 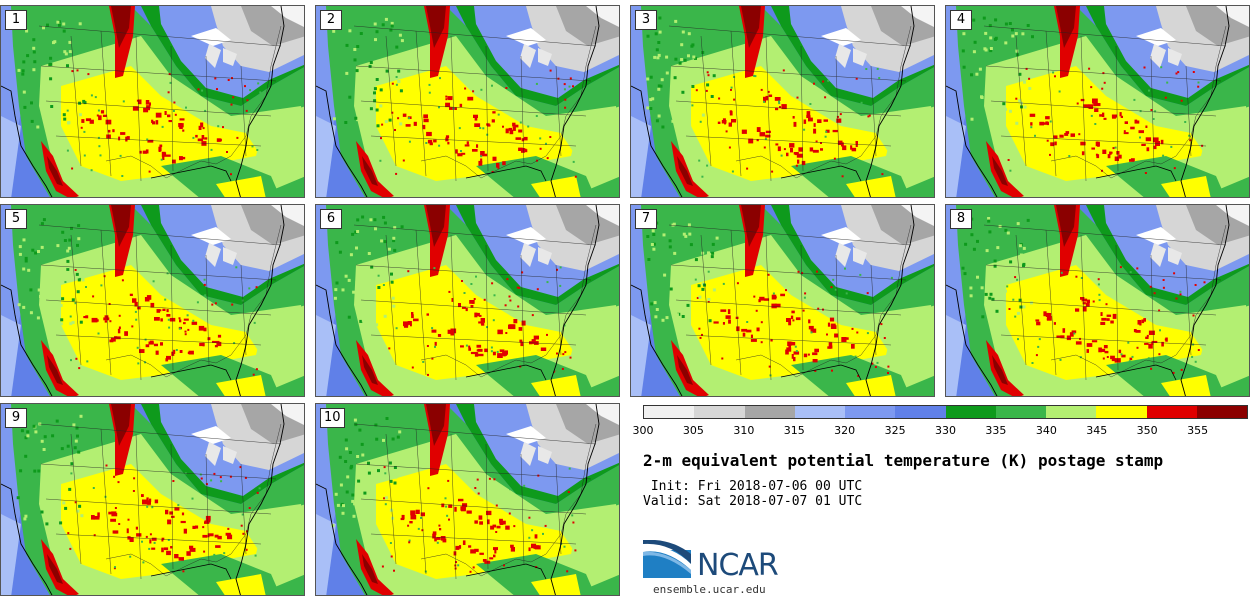 What do you see at coordinates (16, 219) in the screenshot?
I see `panel-number: 5` at bounding box center [16, 219].